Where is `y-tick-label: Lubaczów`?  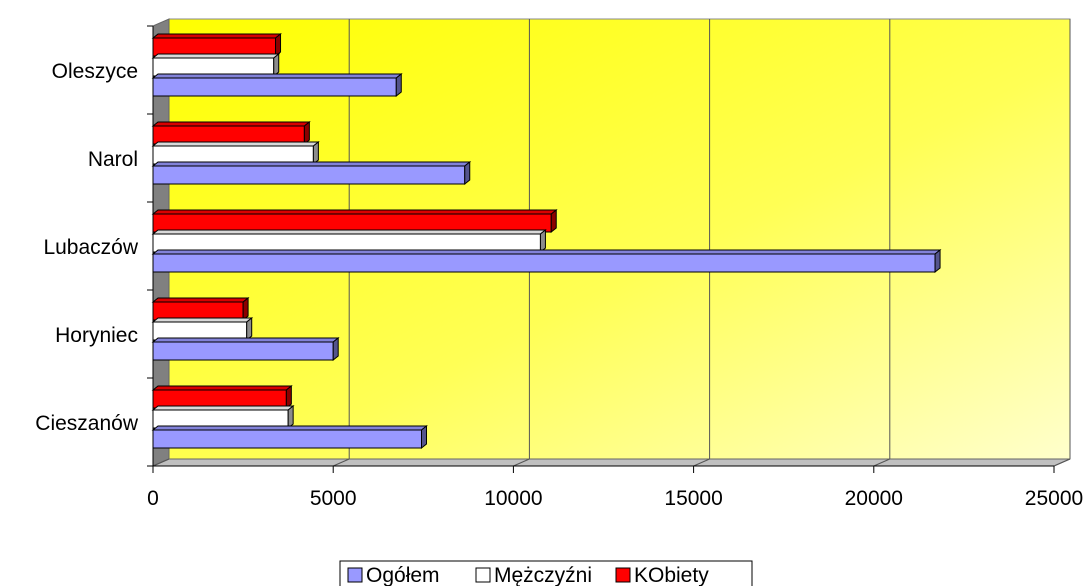 y-tick-label: Lubaczów is located at coordinates (90, 247).